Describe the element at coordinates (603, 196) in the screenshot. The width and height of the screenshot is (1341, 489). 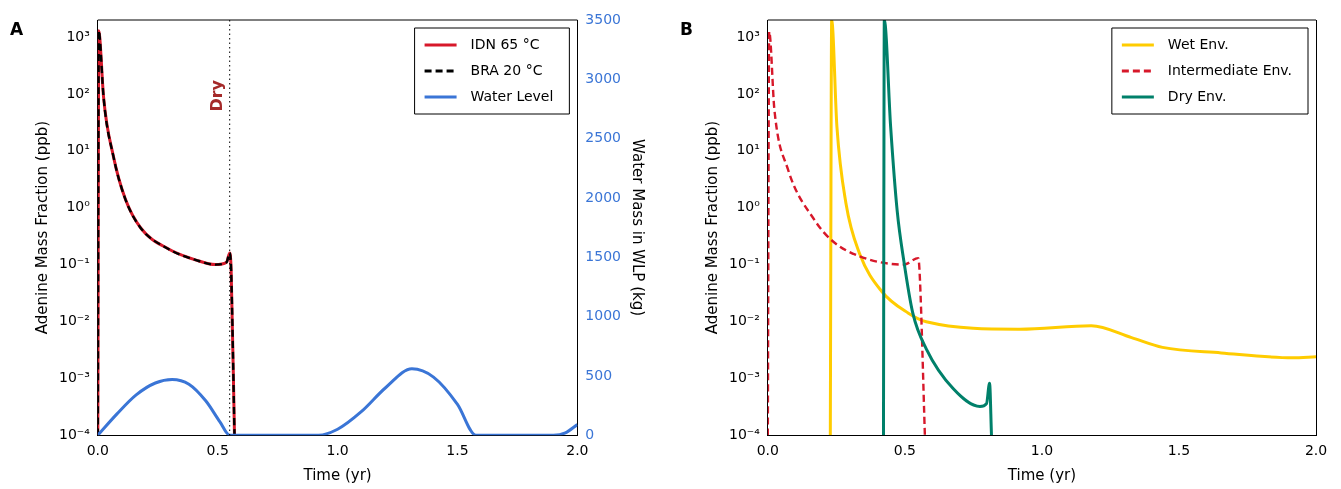
I see `y2-tick-label: 2000` at that location.